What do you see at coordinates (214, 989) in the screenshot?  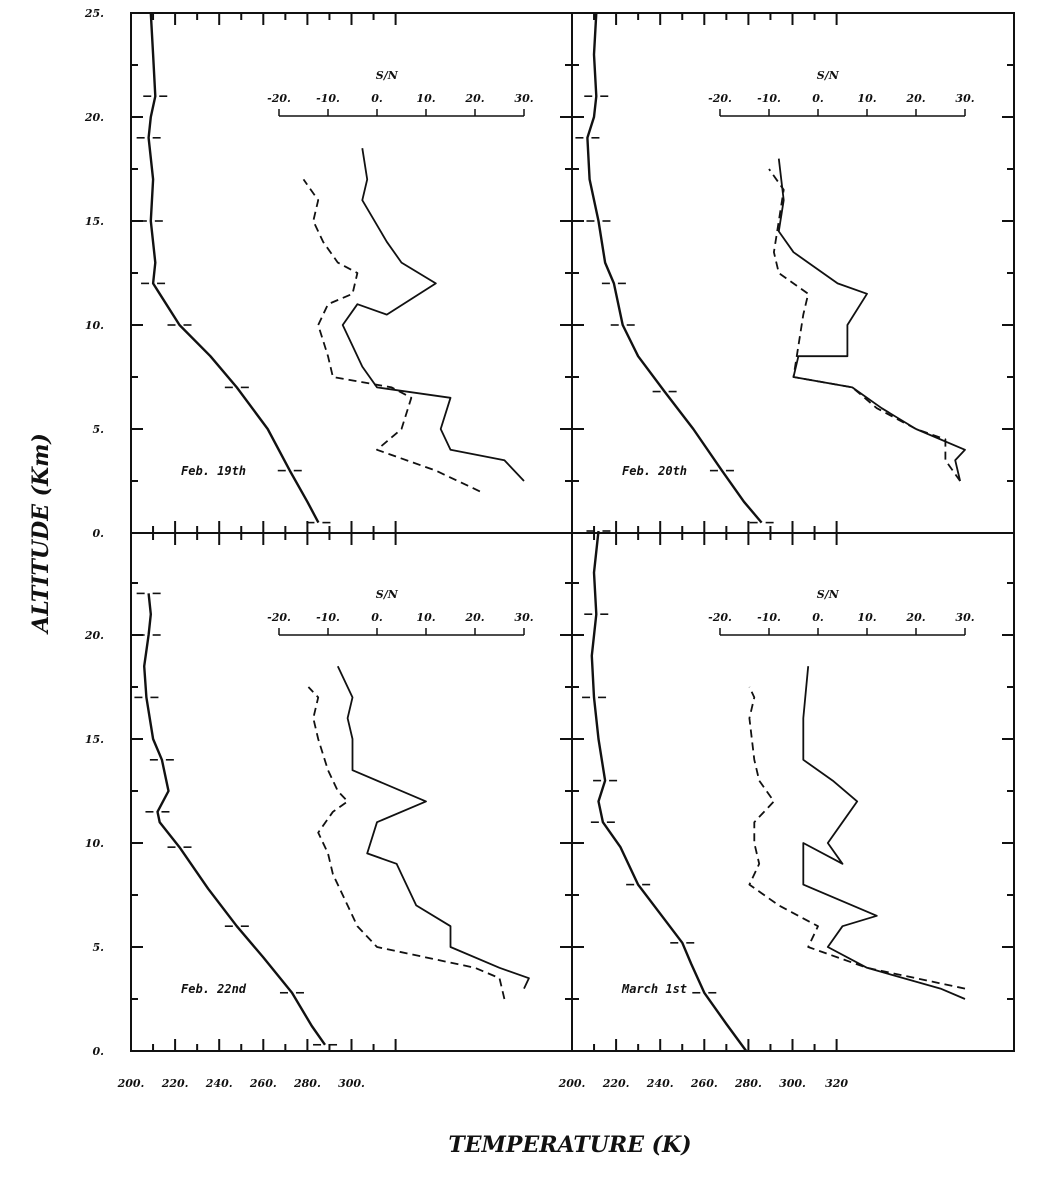 I see `panel-date-label: Feb. 22nd` at bounding box center [214, 989].